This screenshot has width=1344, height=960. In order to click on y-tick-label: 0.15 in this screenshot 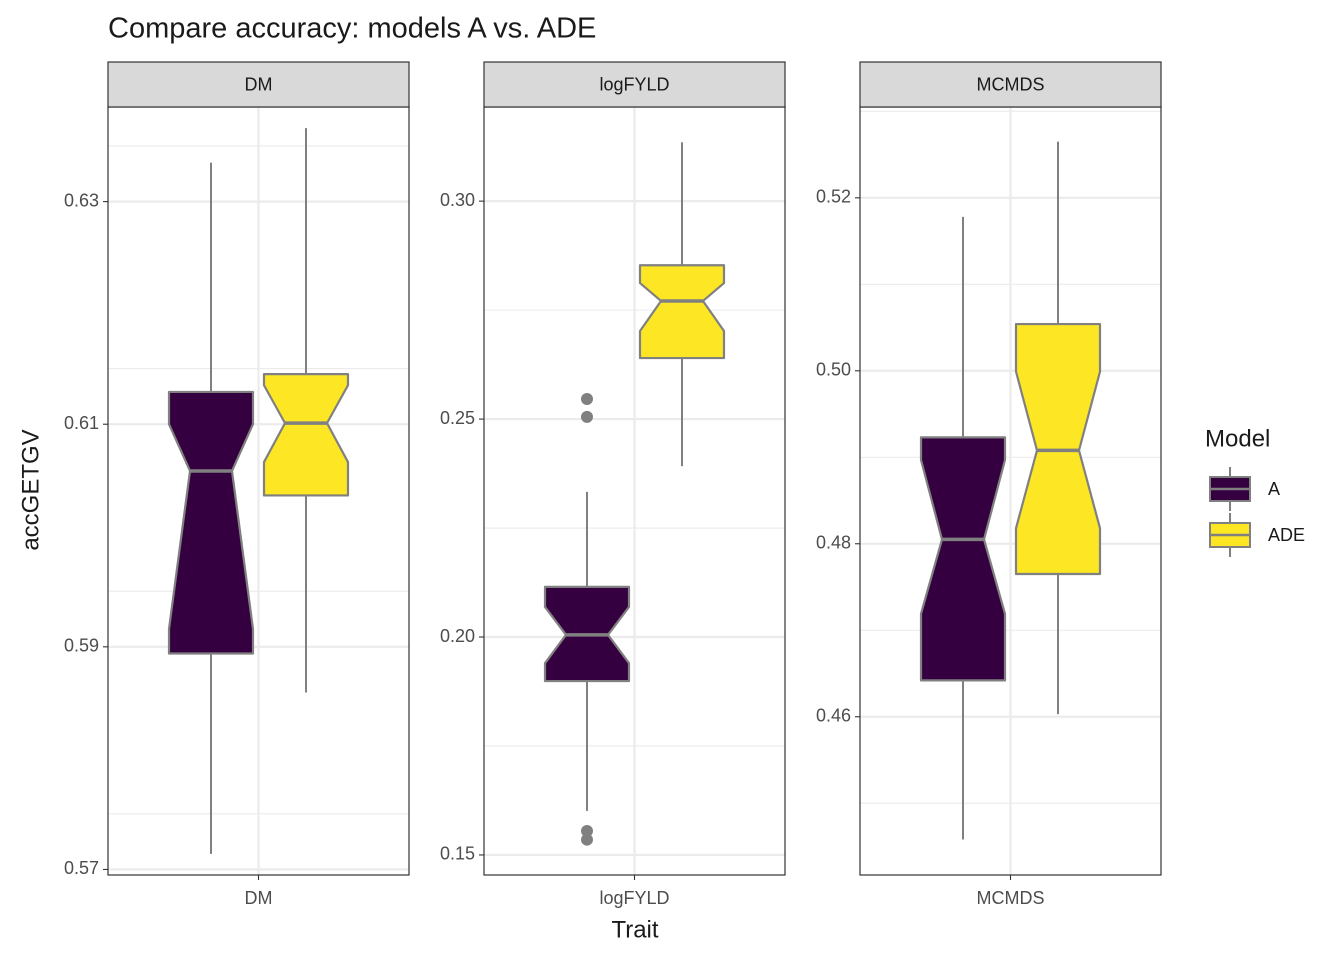, I will do `click(457, 854)`.